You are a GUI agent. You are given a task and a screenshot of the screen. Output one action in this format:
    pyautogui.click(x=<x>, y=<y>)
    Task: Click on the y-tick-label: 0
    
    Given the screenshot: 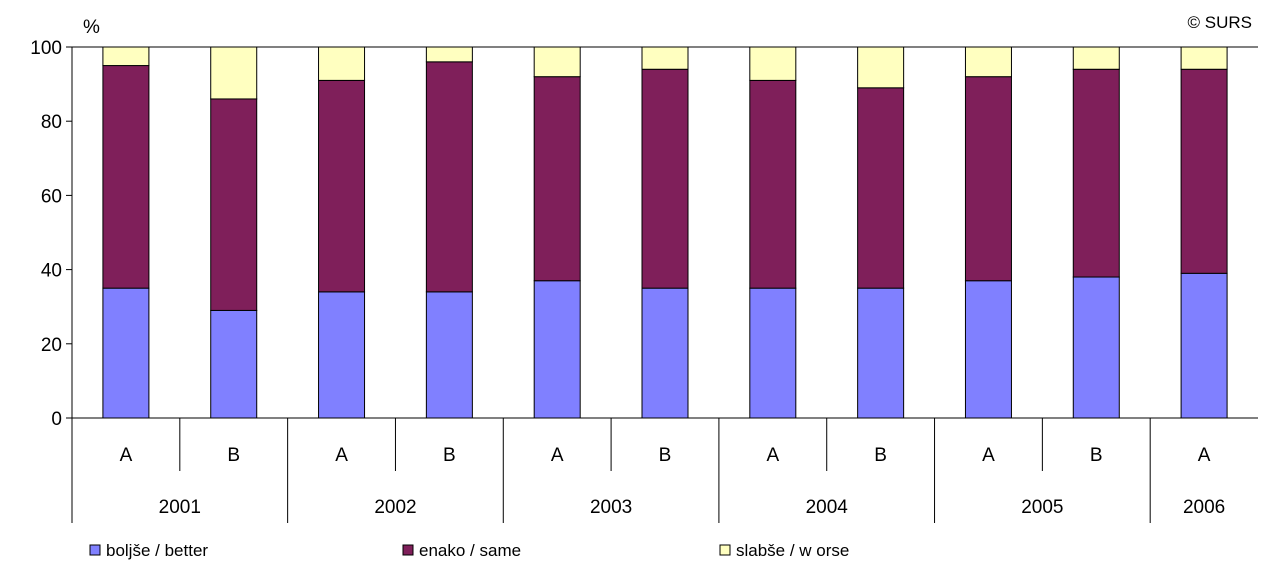 What is the action you would take?
    pyautogui.click(x=56, y=419)
    